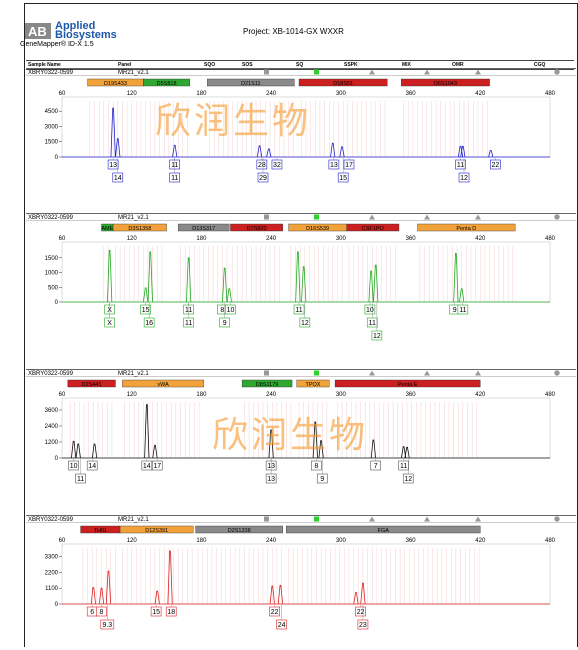  I want to click on sq-marker, so click(316, 519).